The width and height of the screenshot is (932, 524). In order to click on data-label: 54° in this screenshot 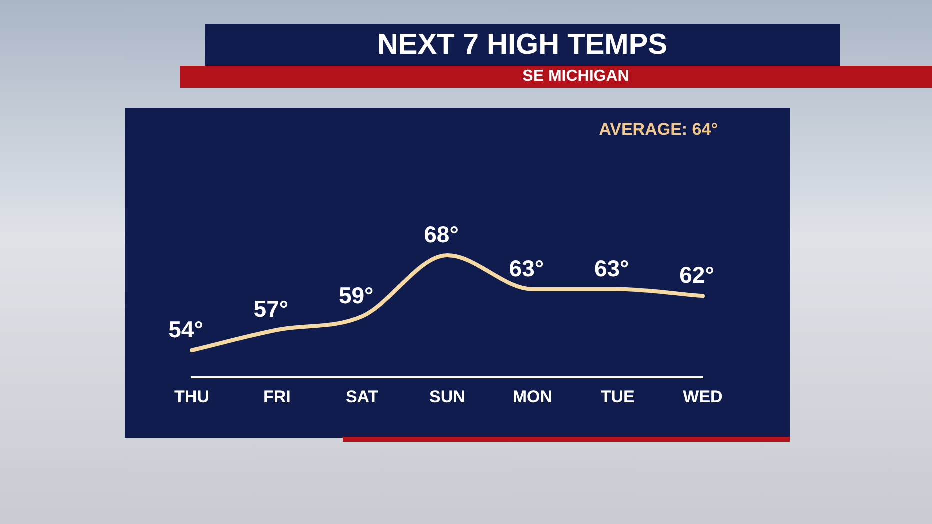, I will do `click(186, 329)`.